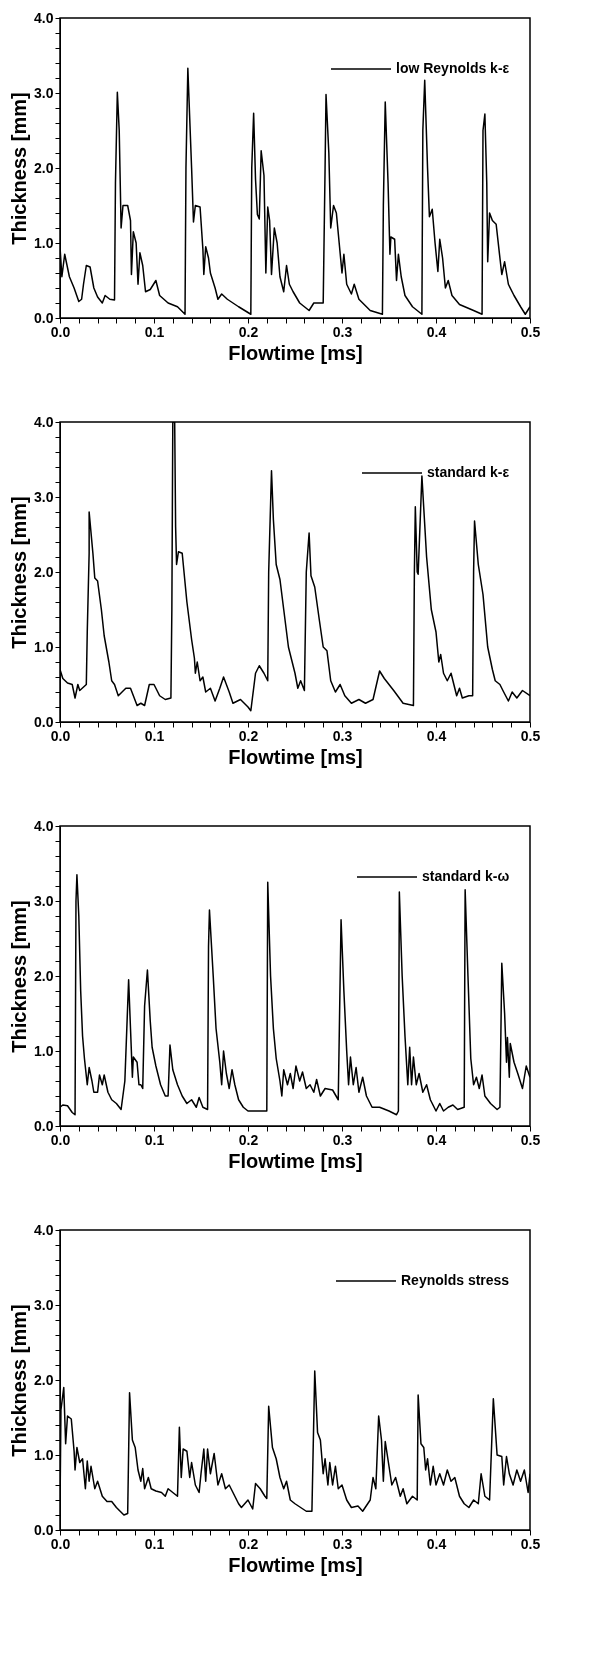 This screenshot has width=595, height=1670. I want to click on legend-label: standard k-ω, so click(466, 876).